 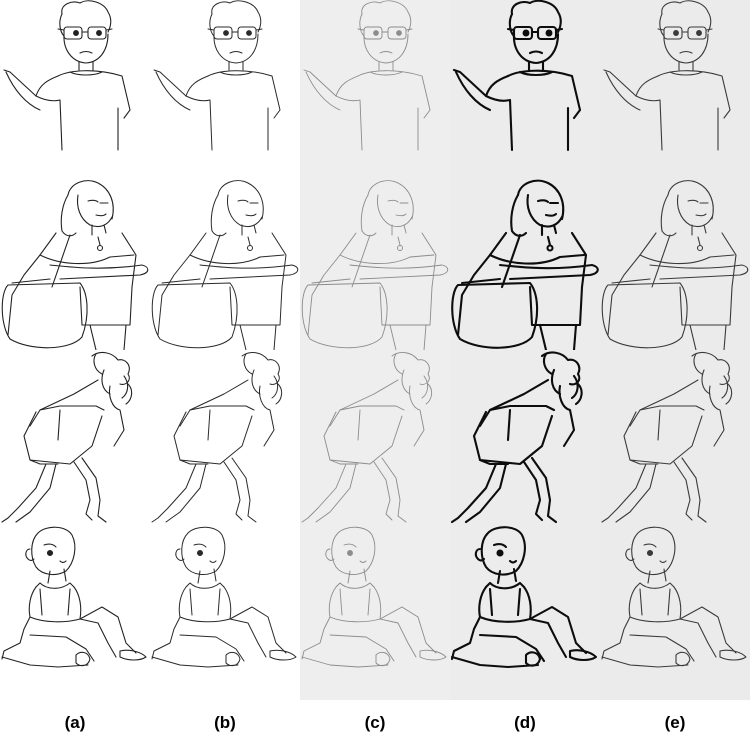 I want to click on sketch-panel-row1-col-c, so click(x=375, y=87).